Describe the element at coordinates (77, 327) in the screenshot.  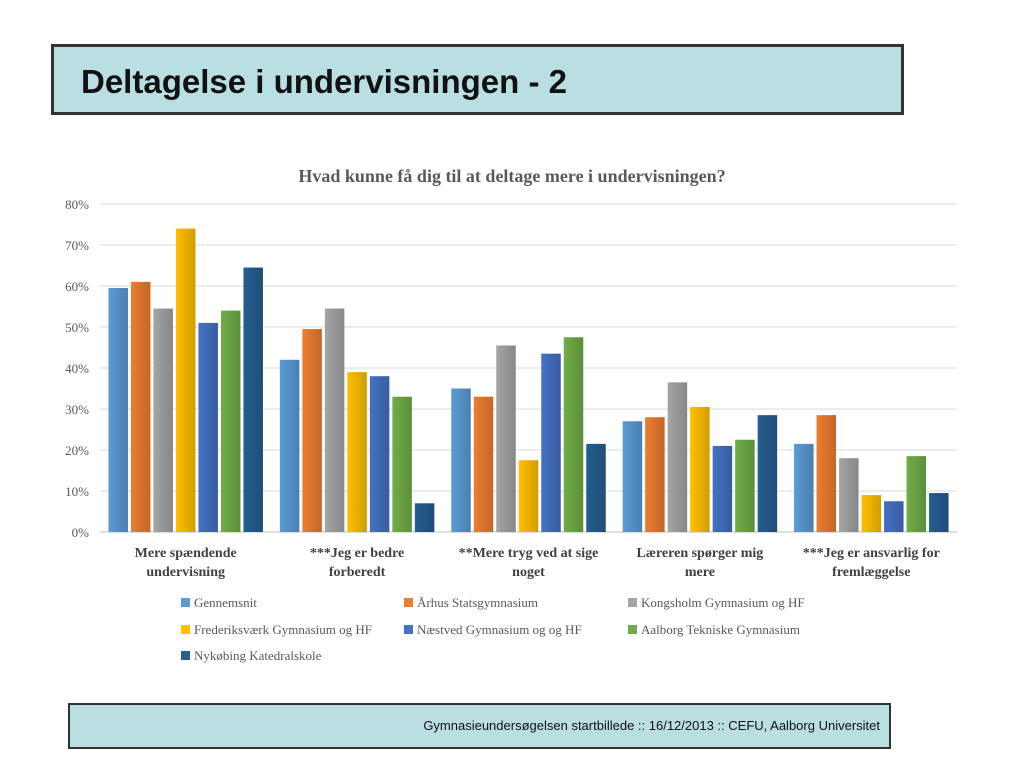
I see `y-tick-label: 50%` at that location.